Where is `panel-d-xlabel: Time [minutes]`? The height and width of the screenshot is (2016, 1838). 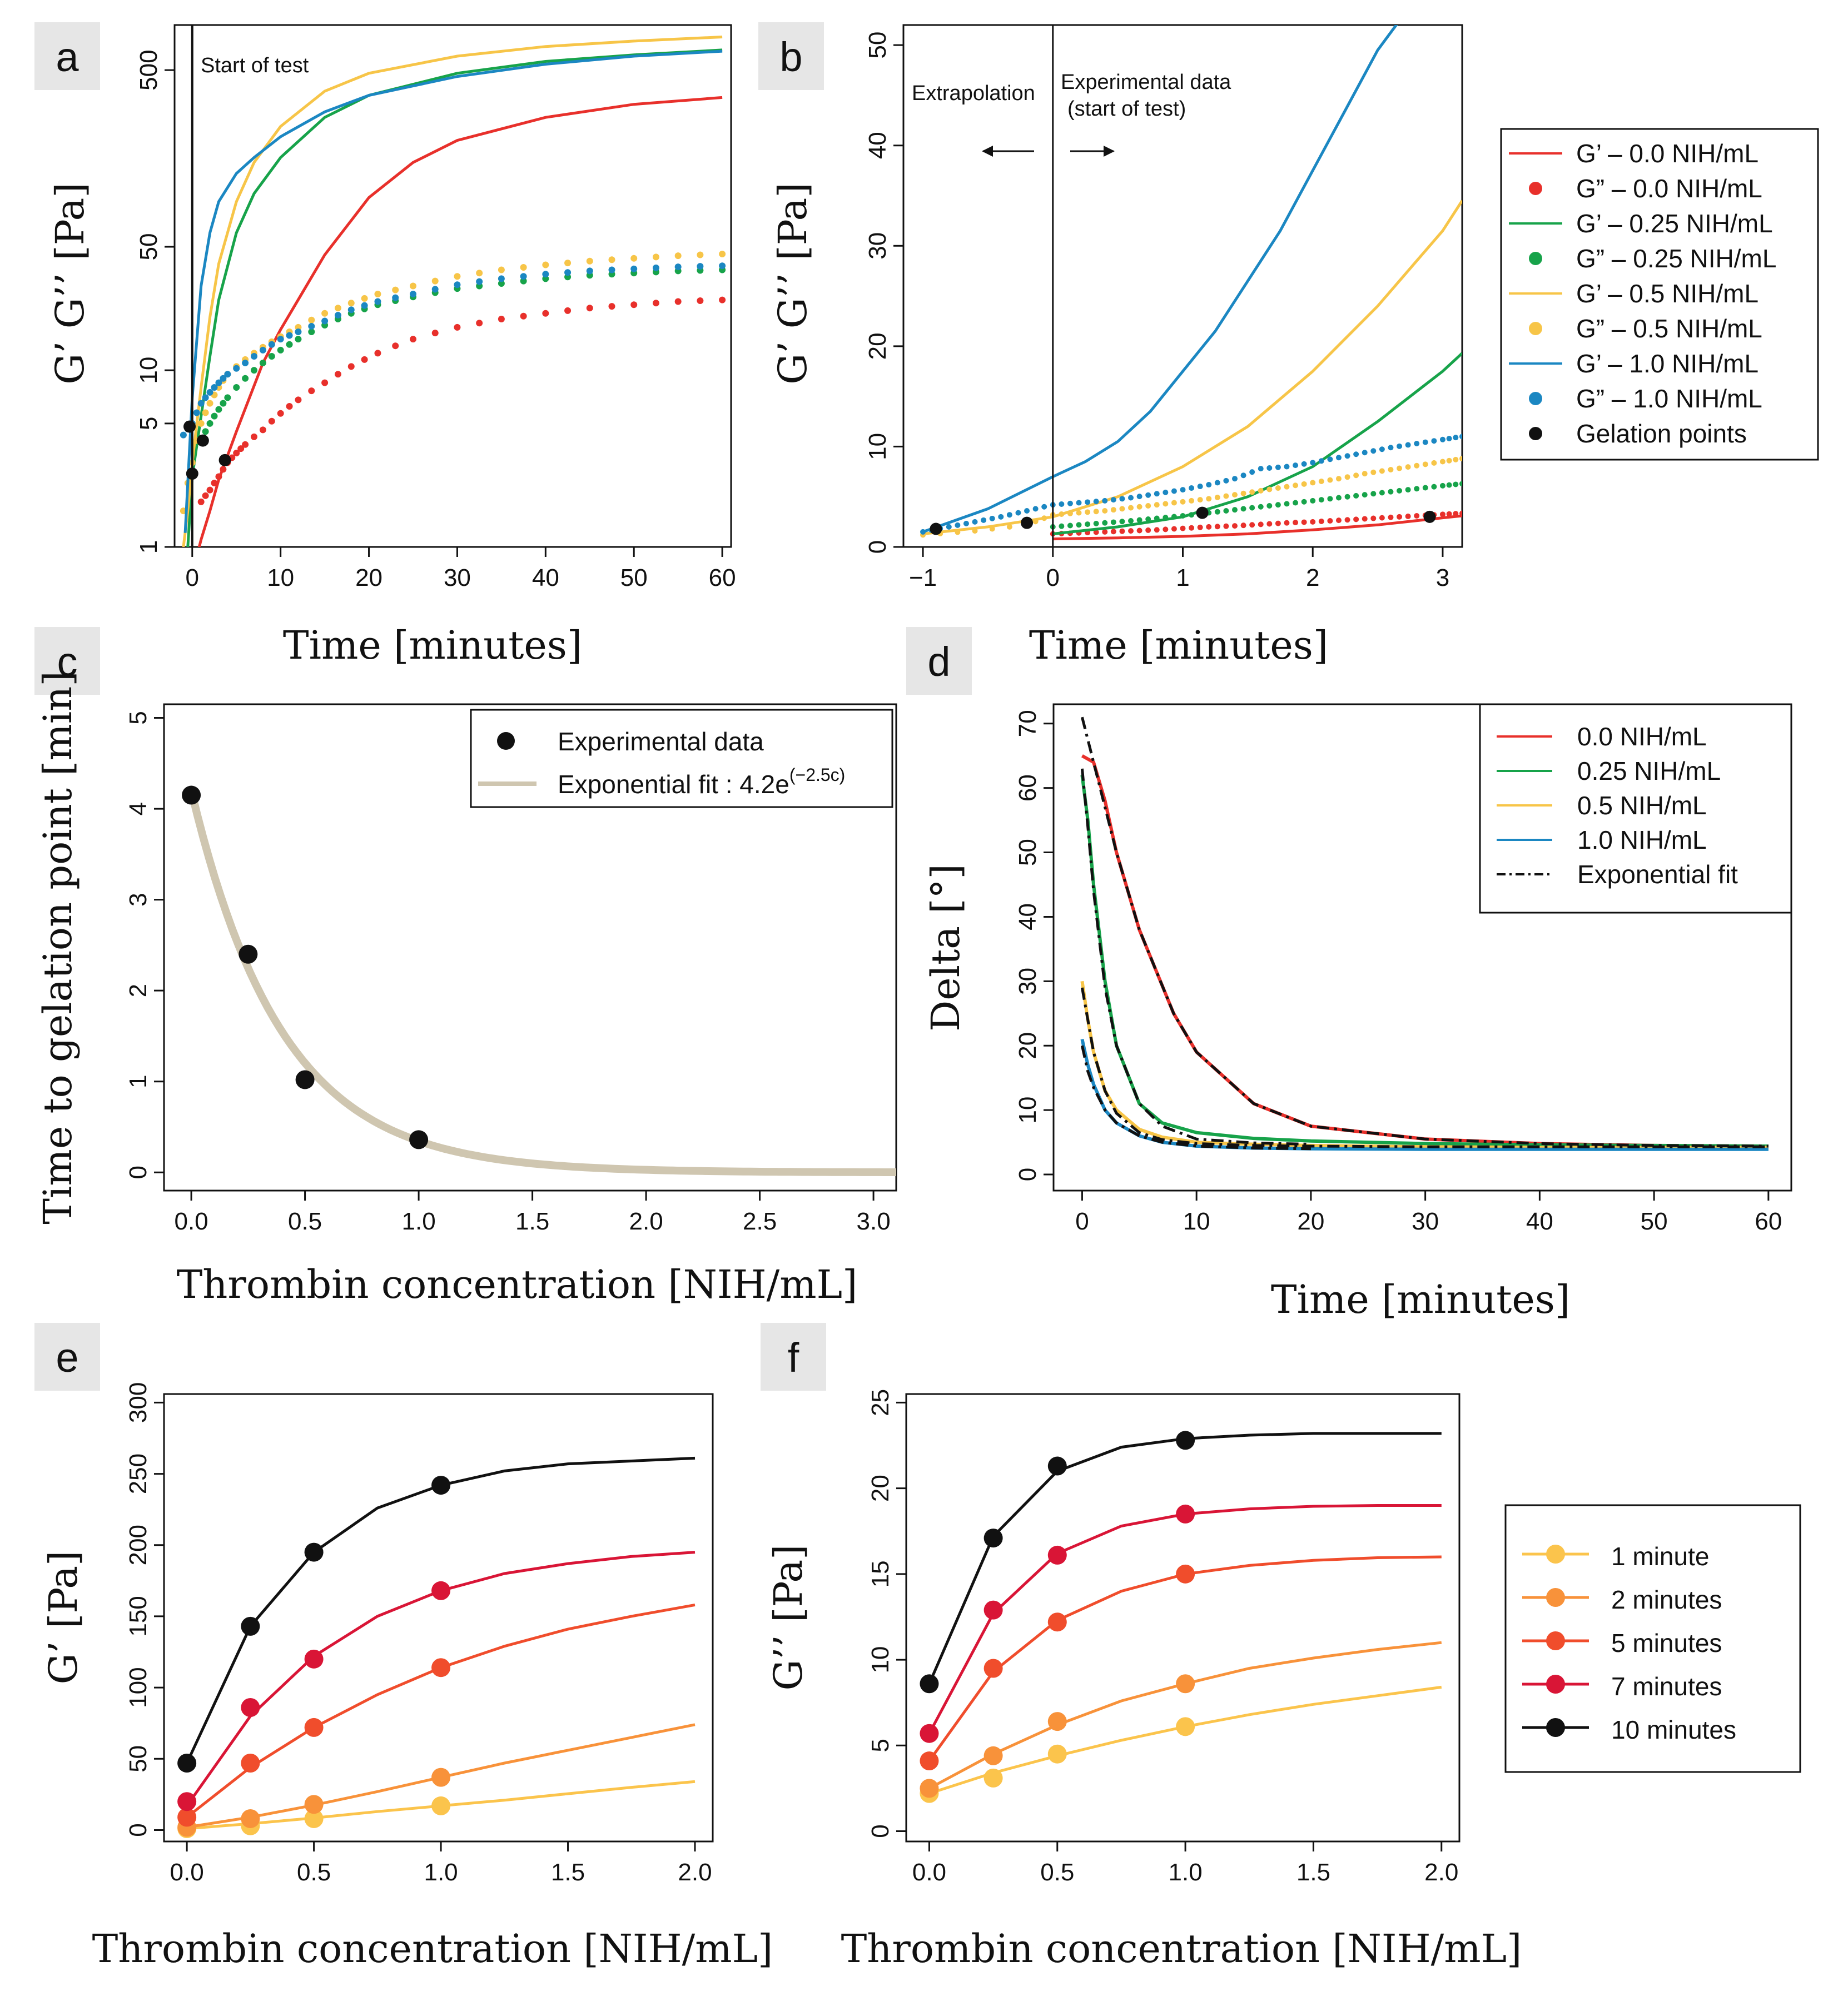 panel-d-xlabel: Time [minutes] is located at coordinates (1421, 1299).